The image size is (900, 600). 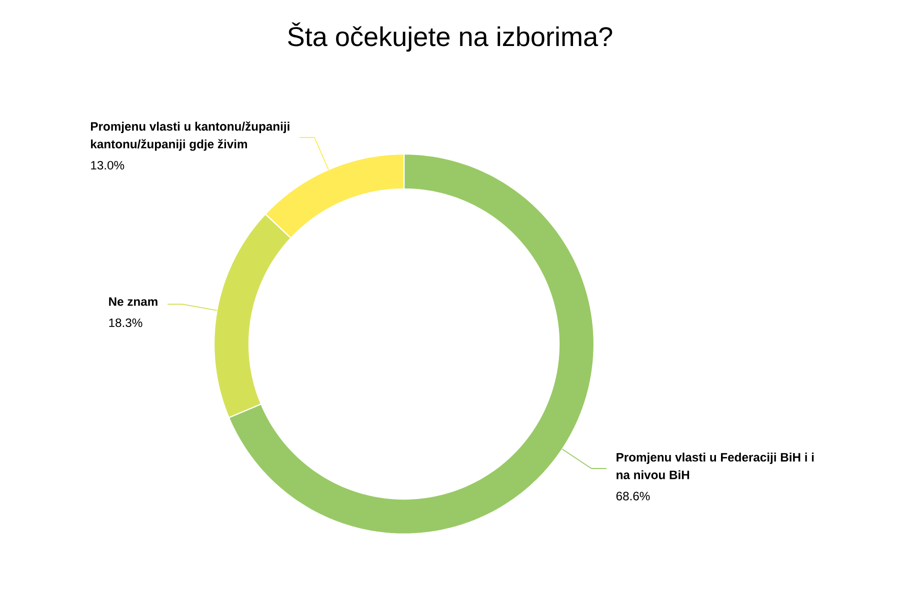 What do you see at coordinates (715, 466) in the screenshot?
I see `slice-label: Promjenu vlasti u Federaciji BiH i i na nivou BiH` at bounding box center [715, 466].